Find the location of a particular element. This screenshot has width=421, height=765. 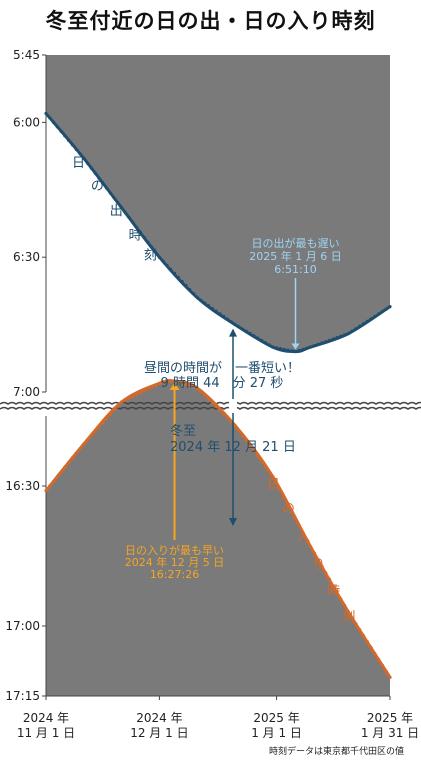

annotation-shortest-day: 9 時間 44 分 27 秒 is located at coordinates (222, 383).